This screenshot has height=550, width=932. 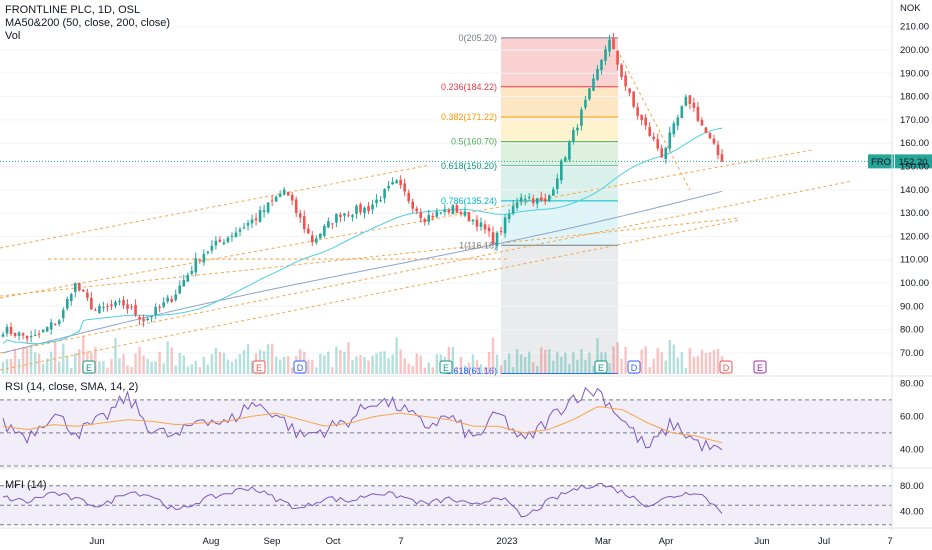 I want to click on ticker-tag-text: FRO, so click(x=881, y=162).